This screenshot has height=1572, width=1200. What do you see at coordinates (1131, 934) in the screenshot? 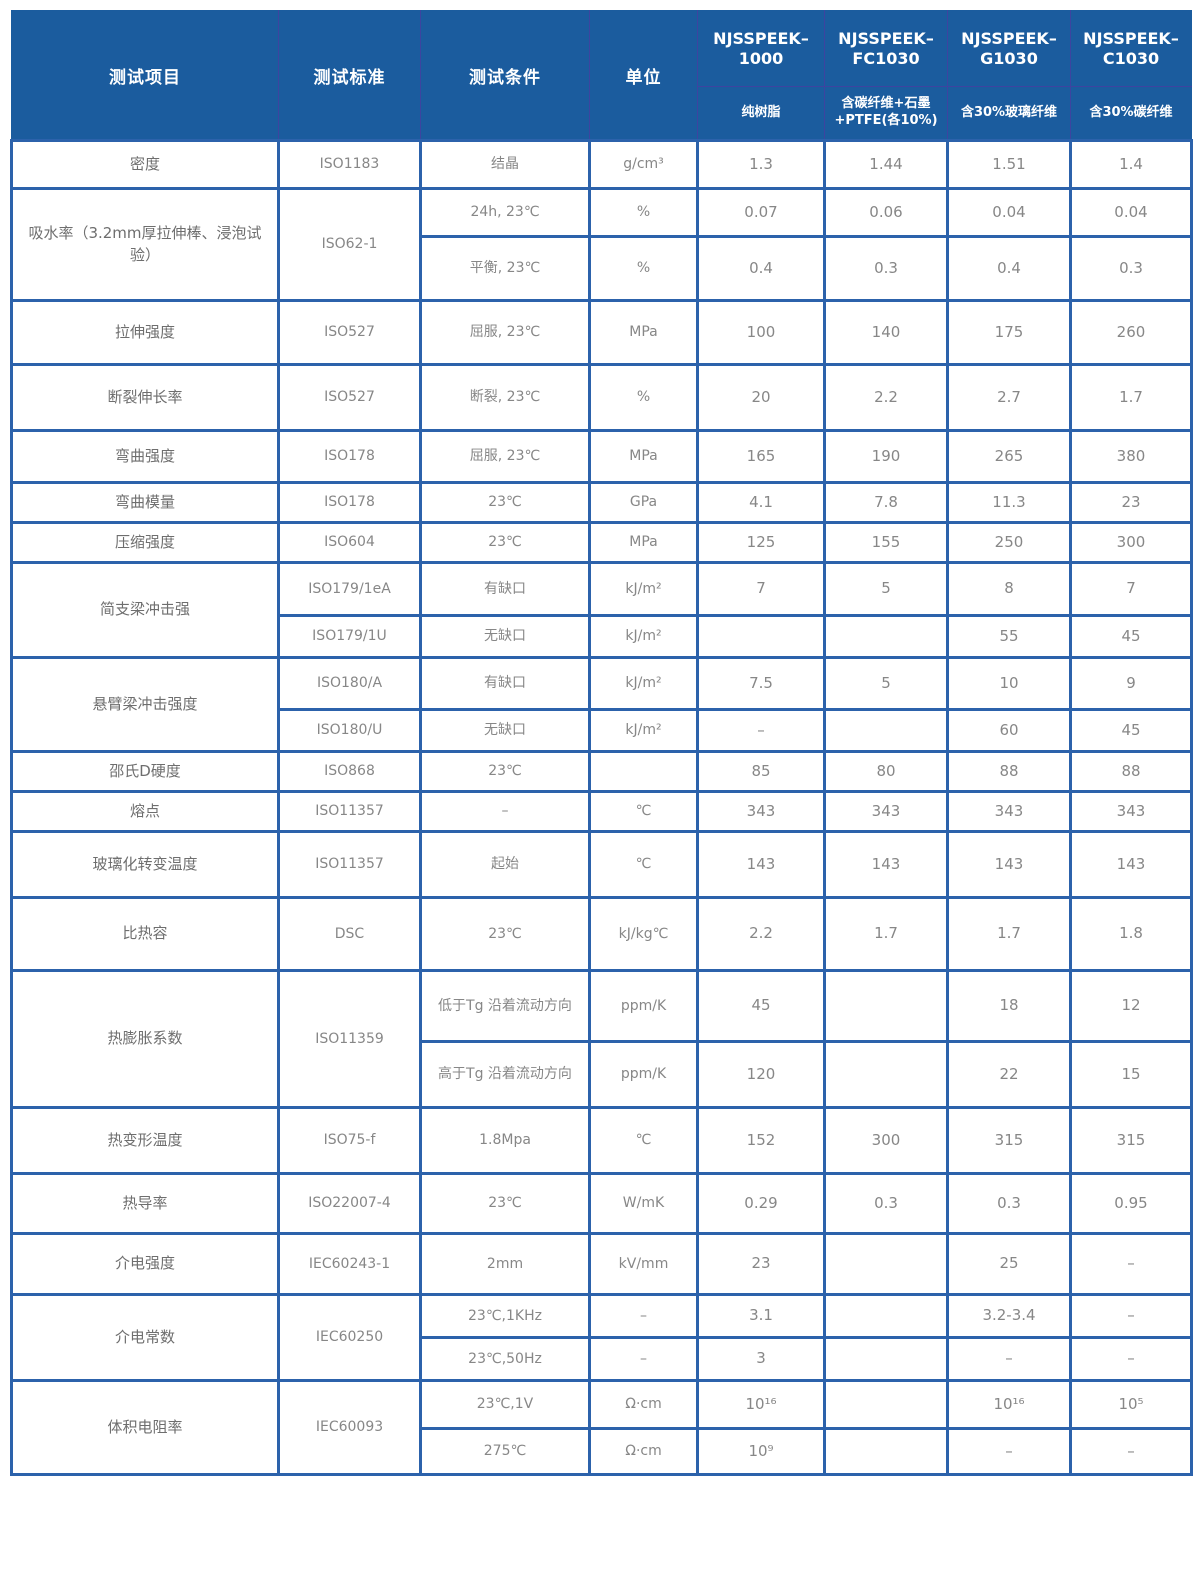
I see `cell-value: 1.8` at bounding box center [1131, 934].